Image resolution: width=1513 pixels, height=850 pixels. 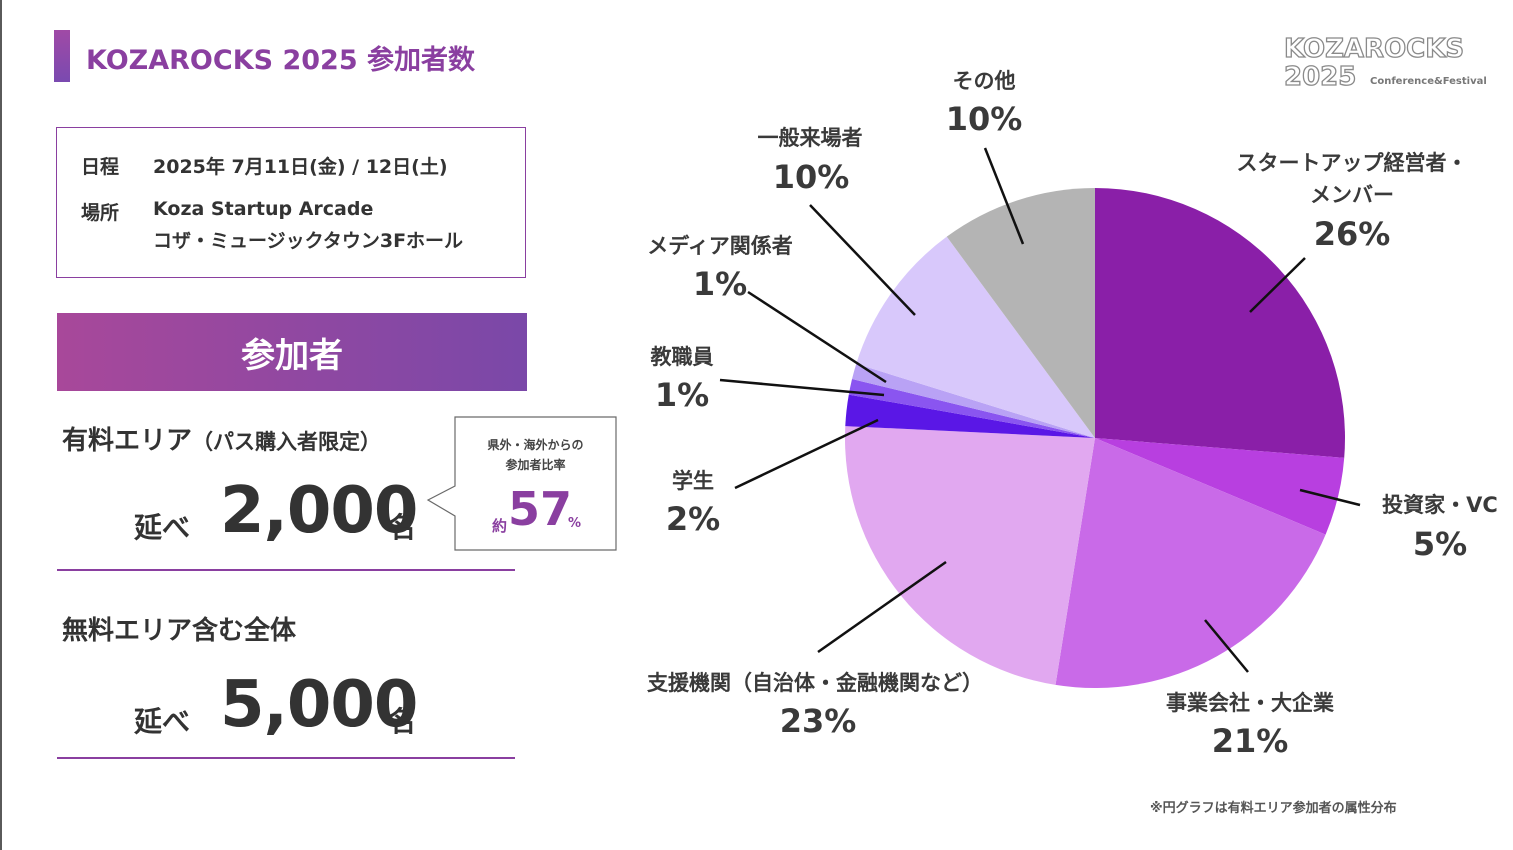 I want to click on paid-area-title: 有料エリア, so click(x=127, y=441).